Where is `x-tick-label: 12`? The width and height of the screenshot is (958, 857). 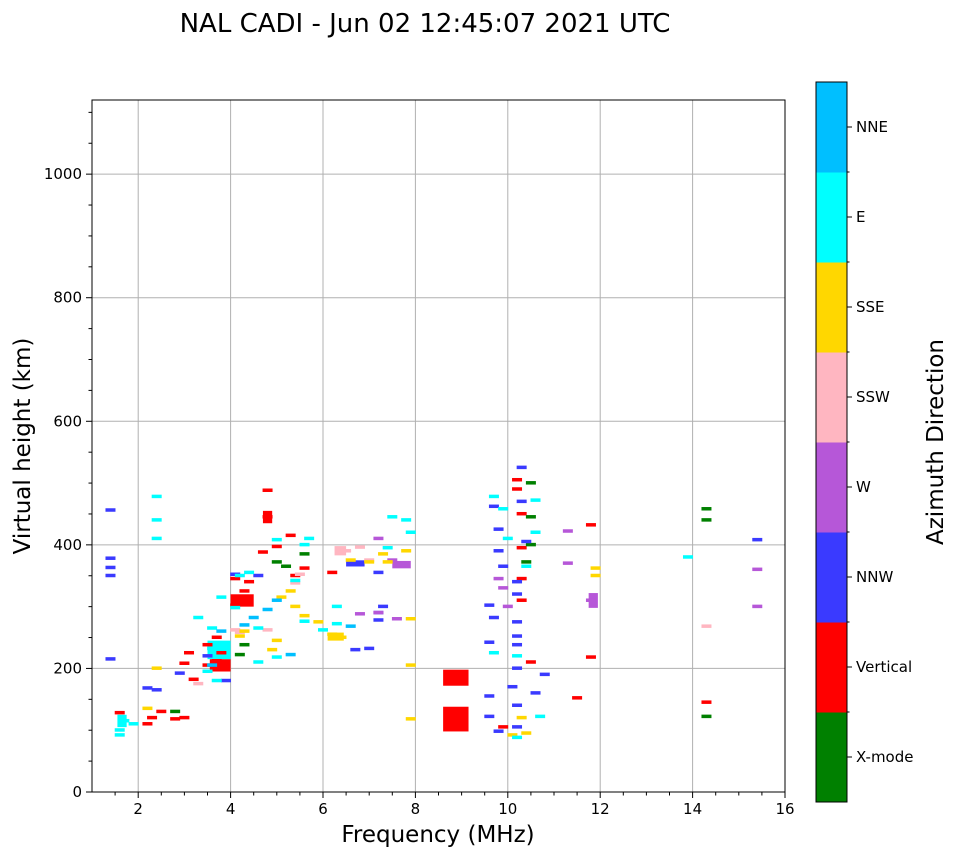 x-tick-label: 12 is located at coordinates (600, 809).